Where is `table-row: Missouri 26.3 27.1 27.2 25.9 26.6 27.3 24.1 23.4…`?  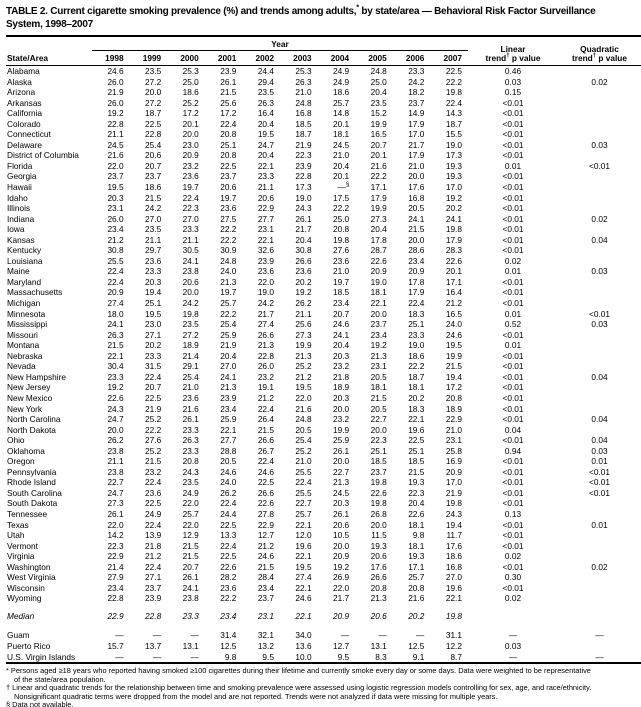
table-row: Missouri 26.3 27.1 27.2 25.9 26.6 27.3 24.1 23.4… is located at coordinates (323, 335).